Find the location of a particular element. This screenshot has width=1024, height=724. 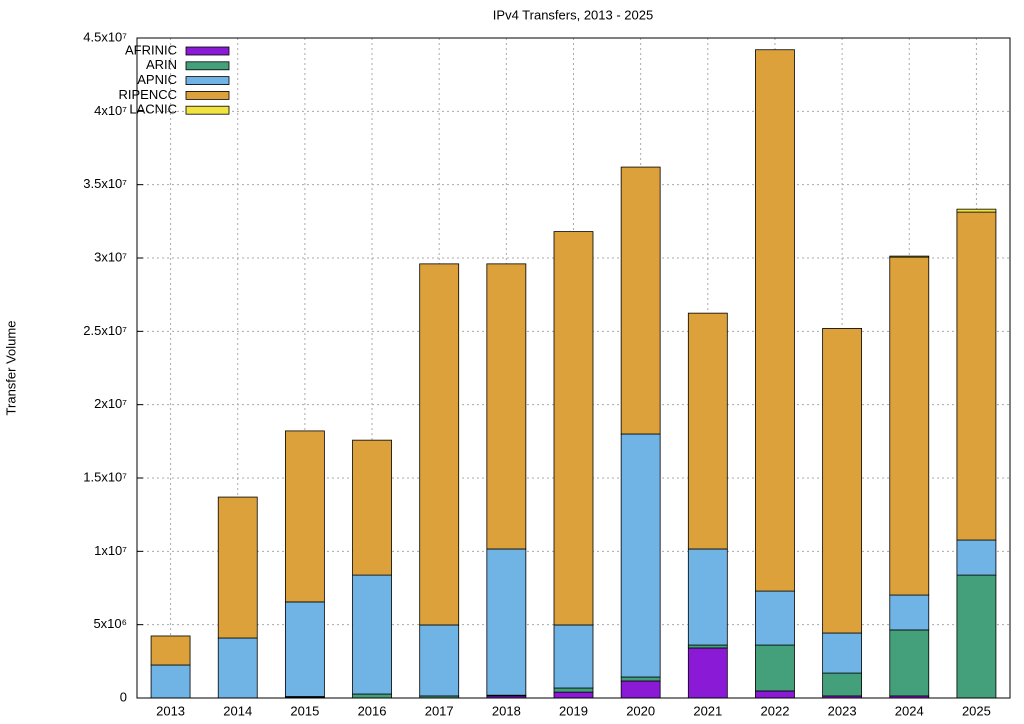

x-tick-label: 2017 is located at coordinates (439, 710).